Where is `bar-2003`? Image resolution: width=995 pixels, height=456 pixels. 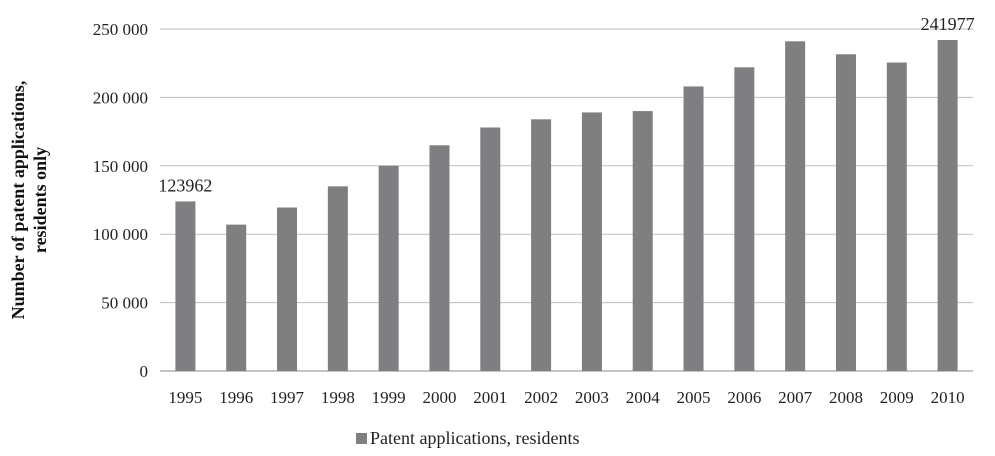
bar-2003 is located at coordinates (591, 241).